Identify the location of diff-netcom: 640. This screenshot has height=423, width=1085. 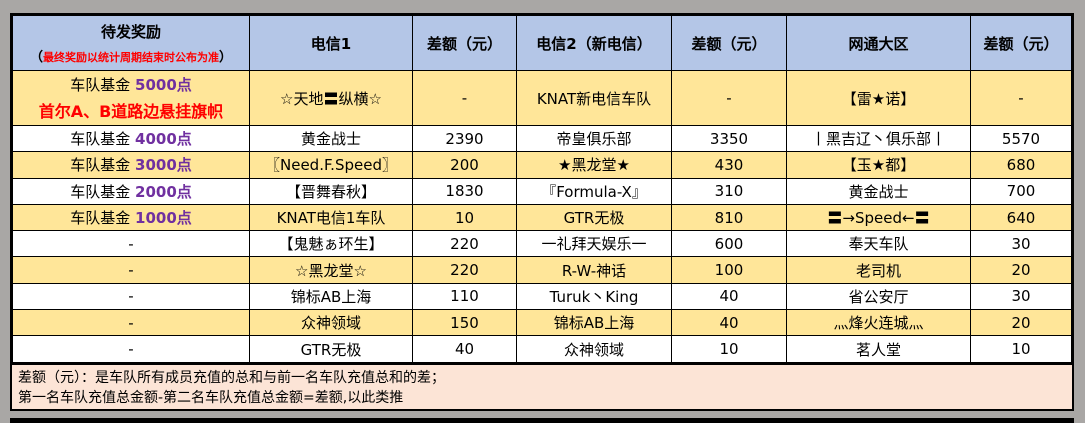
(1021, 217).